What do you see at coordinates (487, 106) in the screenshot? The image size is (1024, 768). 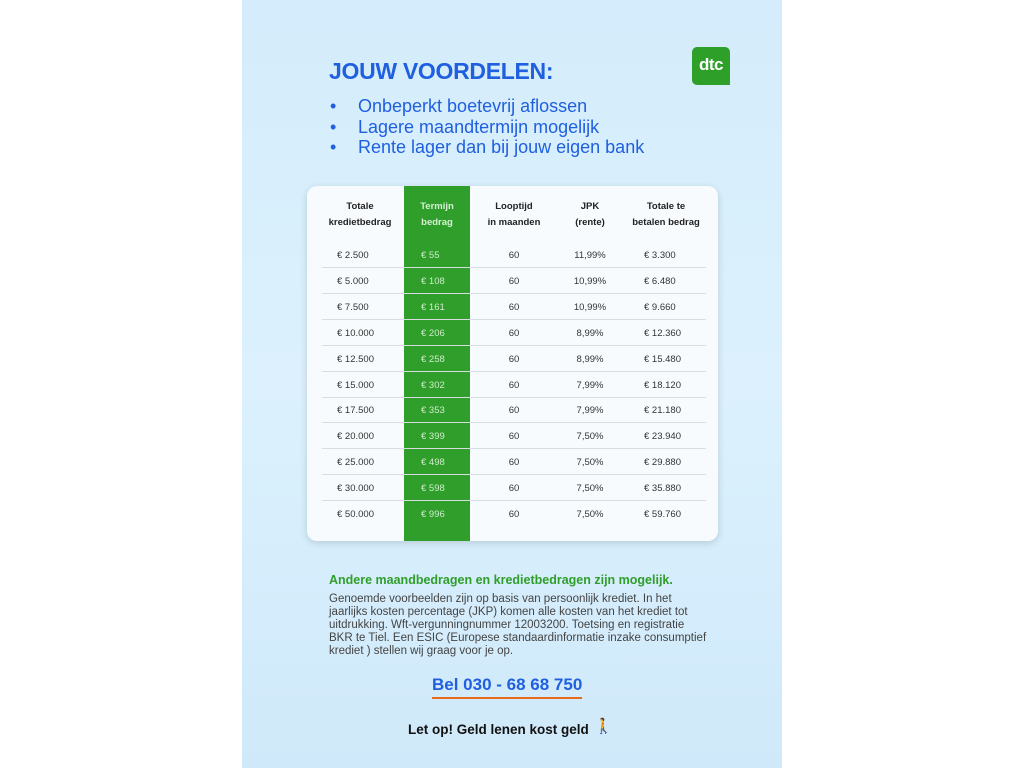 I see `benefit-item: Onbeperkt boetevrij aflossen` at bounding box center [487, 106].